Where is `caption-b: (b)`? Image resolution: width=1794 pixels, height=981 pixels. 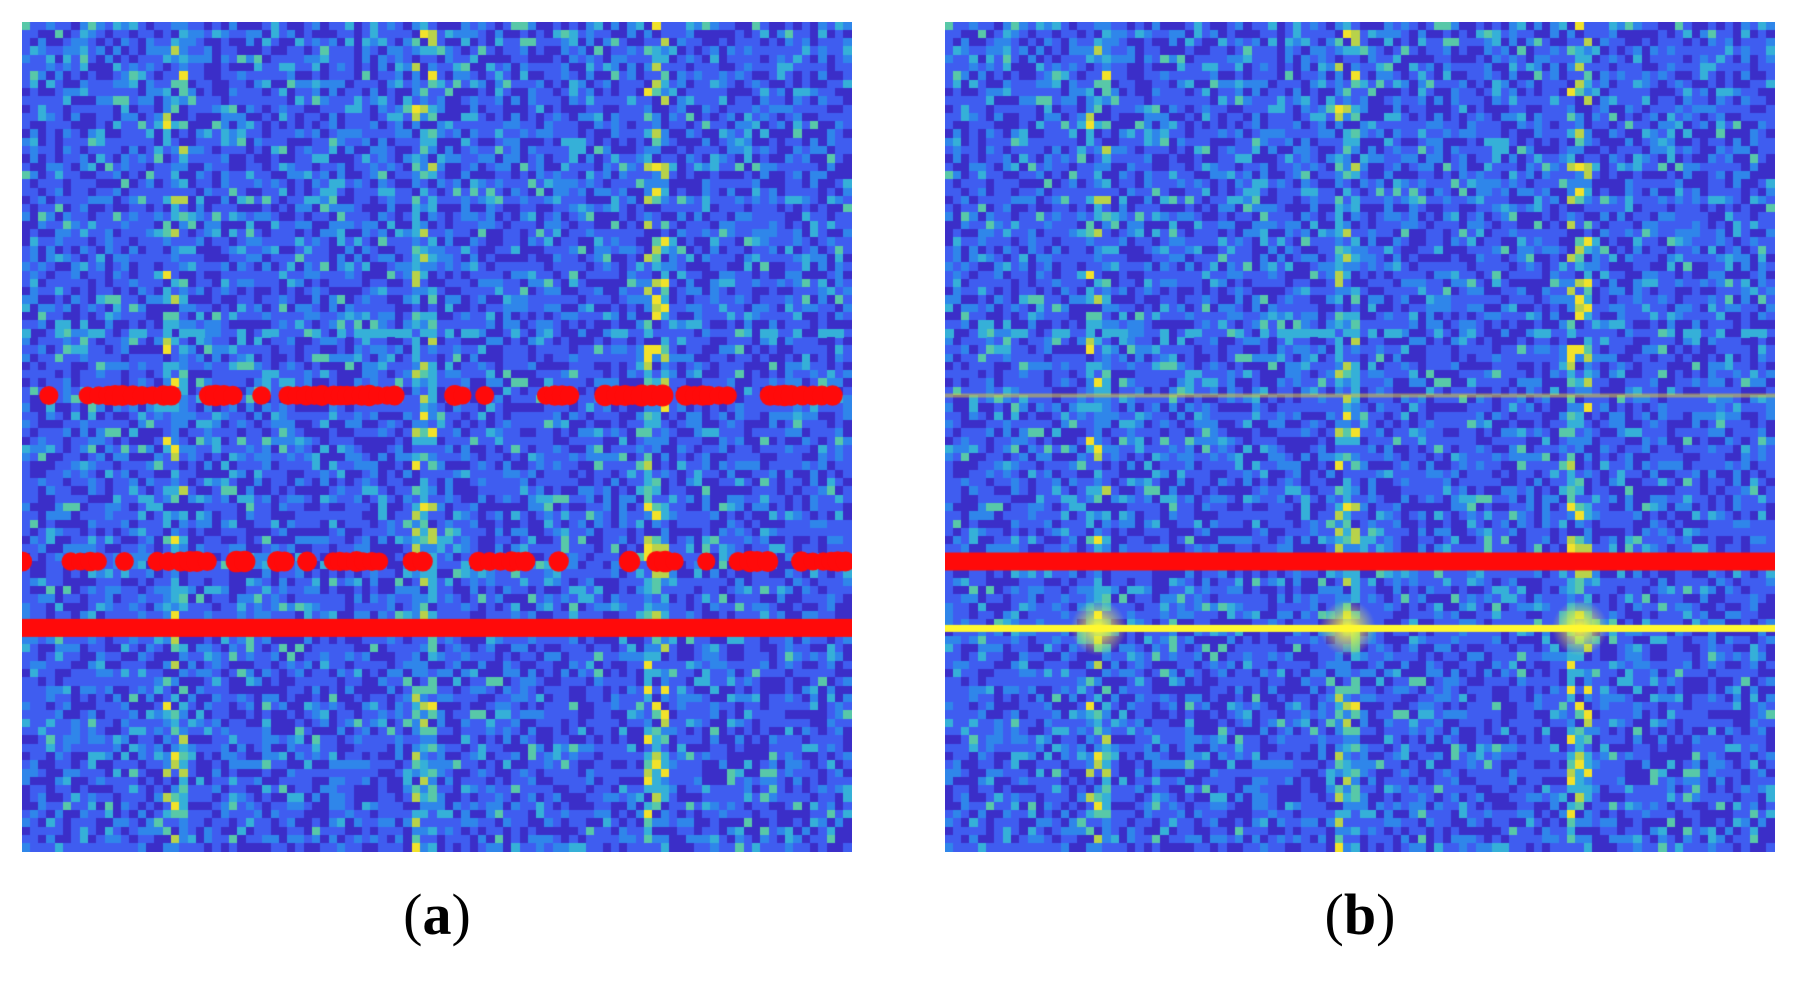 caption-b: (b) is located at coordinates (1360, 915).